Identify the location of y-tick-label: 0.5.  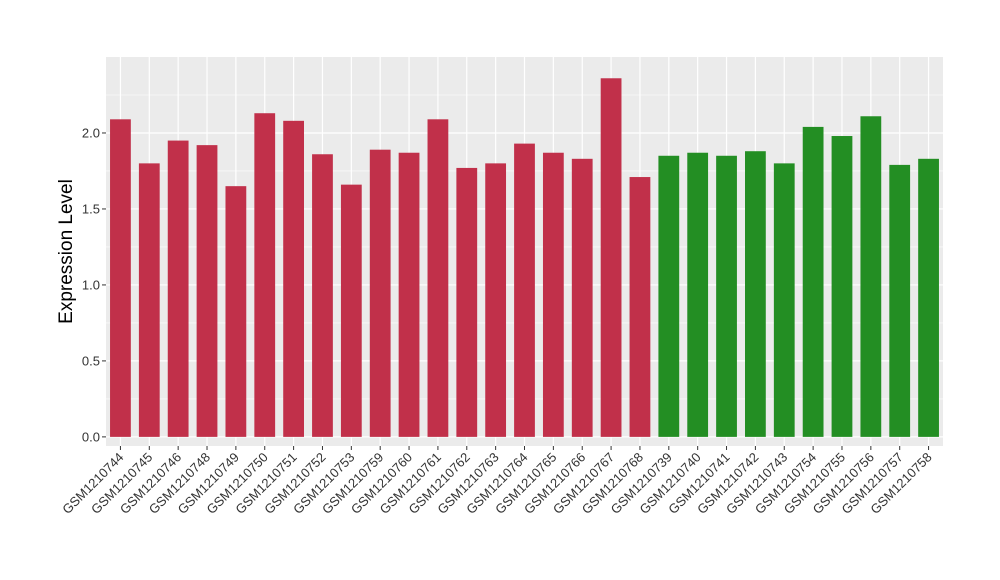
(91, 360).